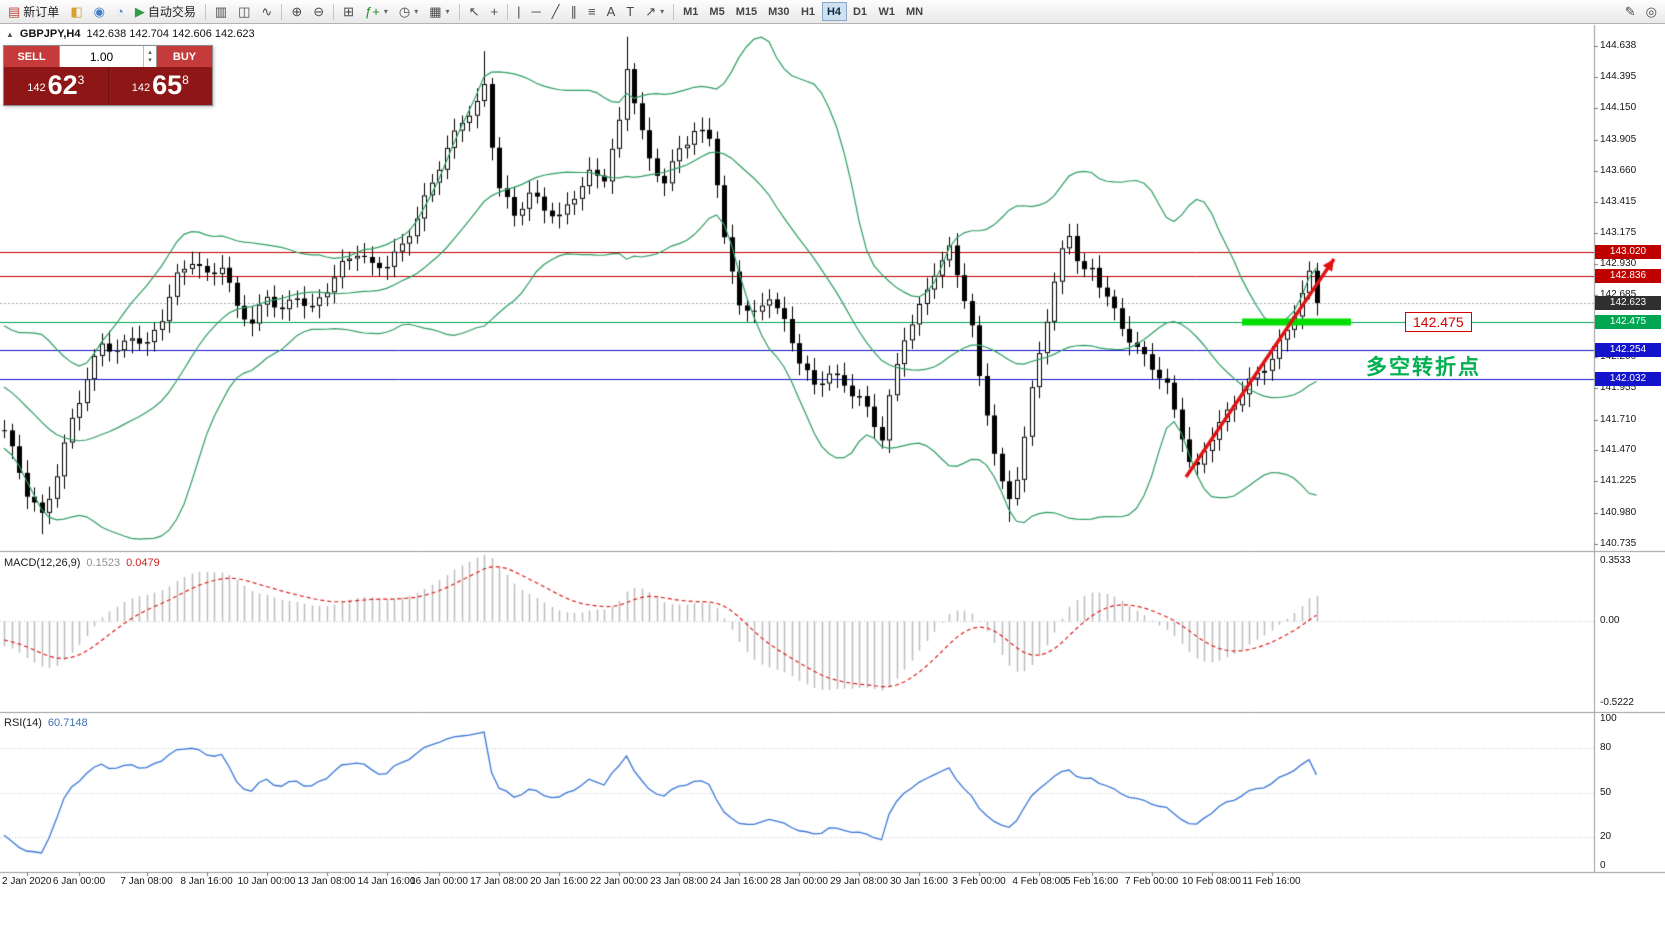 Image resolution: width=1665 pixels, height=948 pixels. What do you see at coordinates (1617, 702) in the screenshot?
I see `macd-scale-label: -0.5222` at bounding box center [1617, 702].